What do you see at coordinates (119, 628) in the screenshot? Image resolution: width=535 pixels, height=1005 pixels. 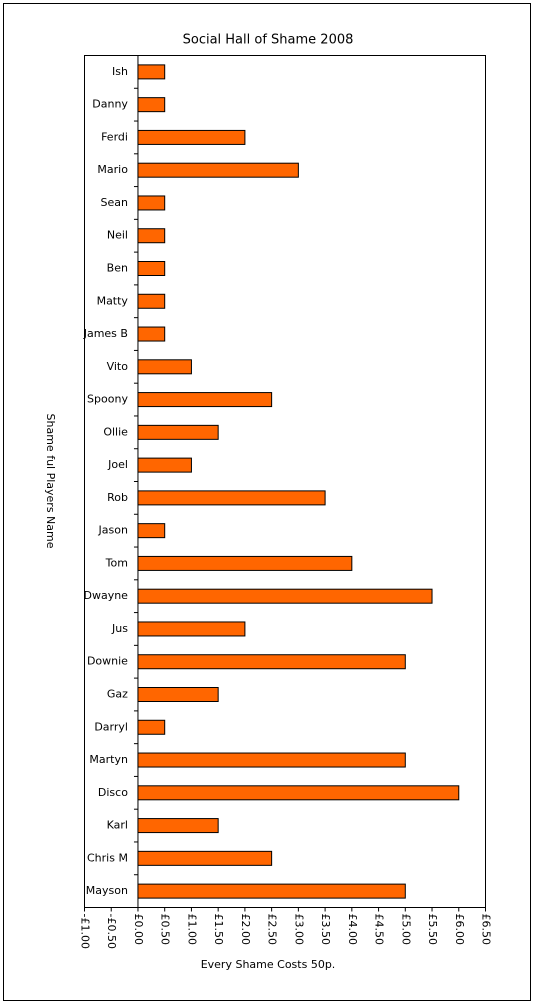 I see `y-tick-label: Jus` at bounding box center [119, 628].